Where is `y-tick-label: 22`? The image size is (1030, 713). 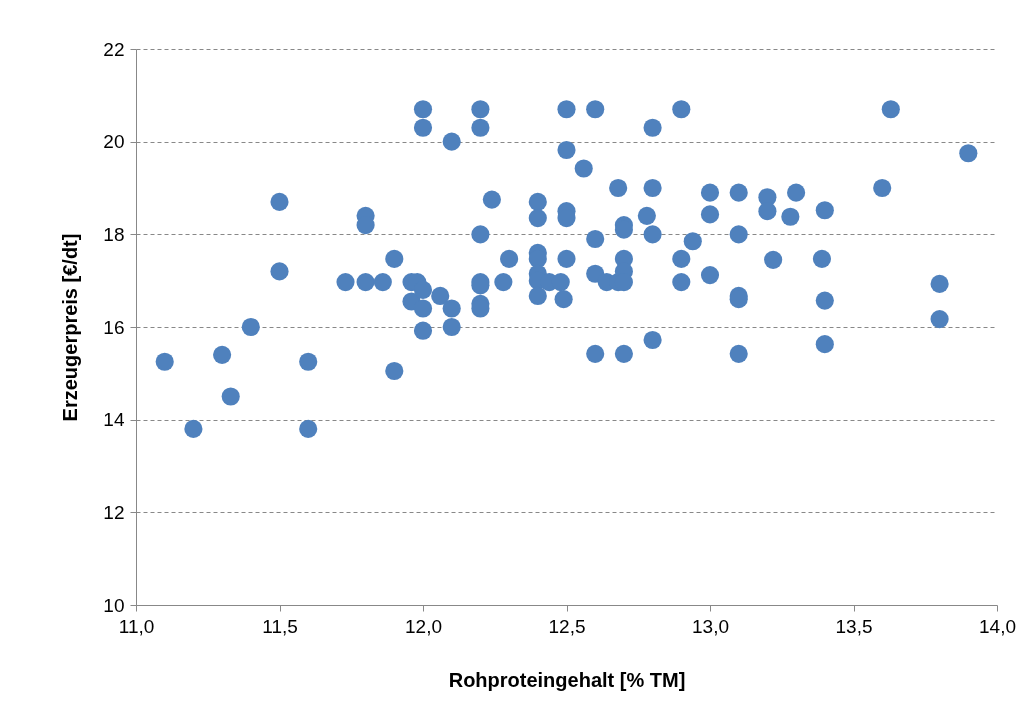
y-tick-label: 22 is located at coordinates (114, 49).